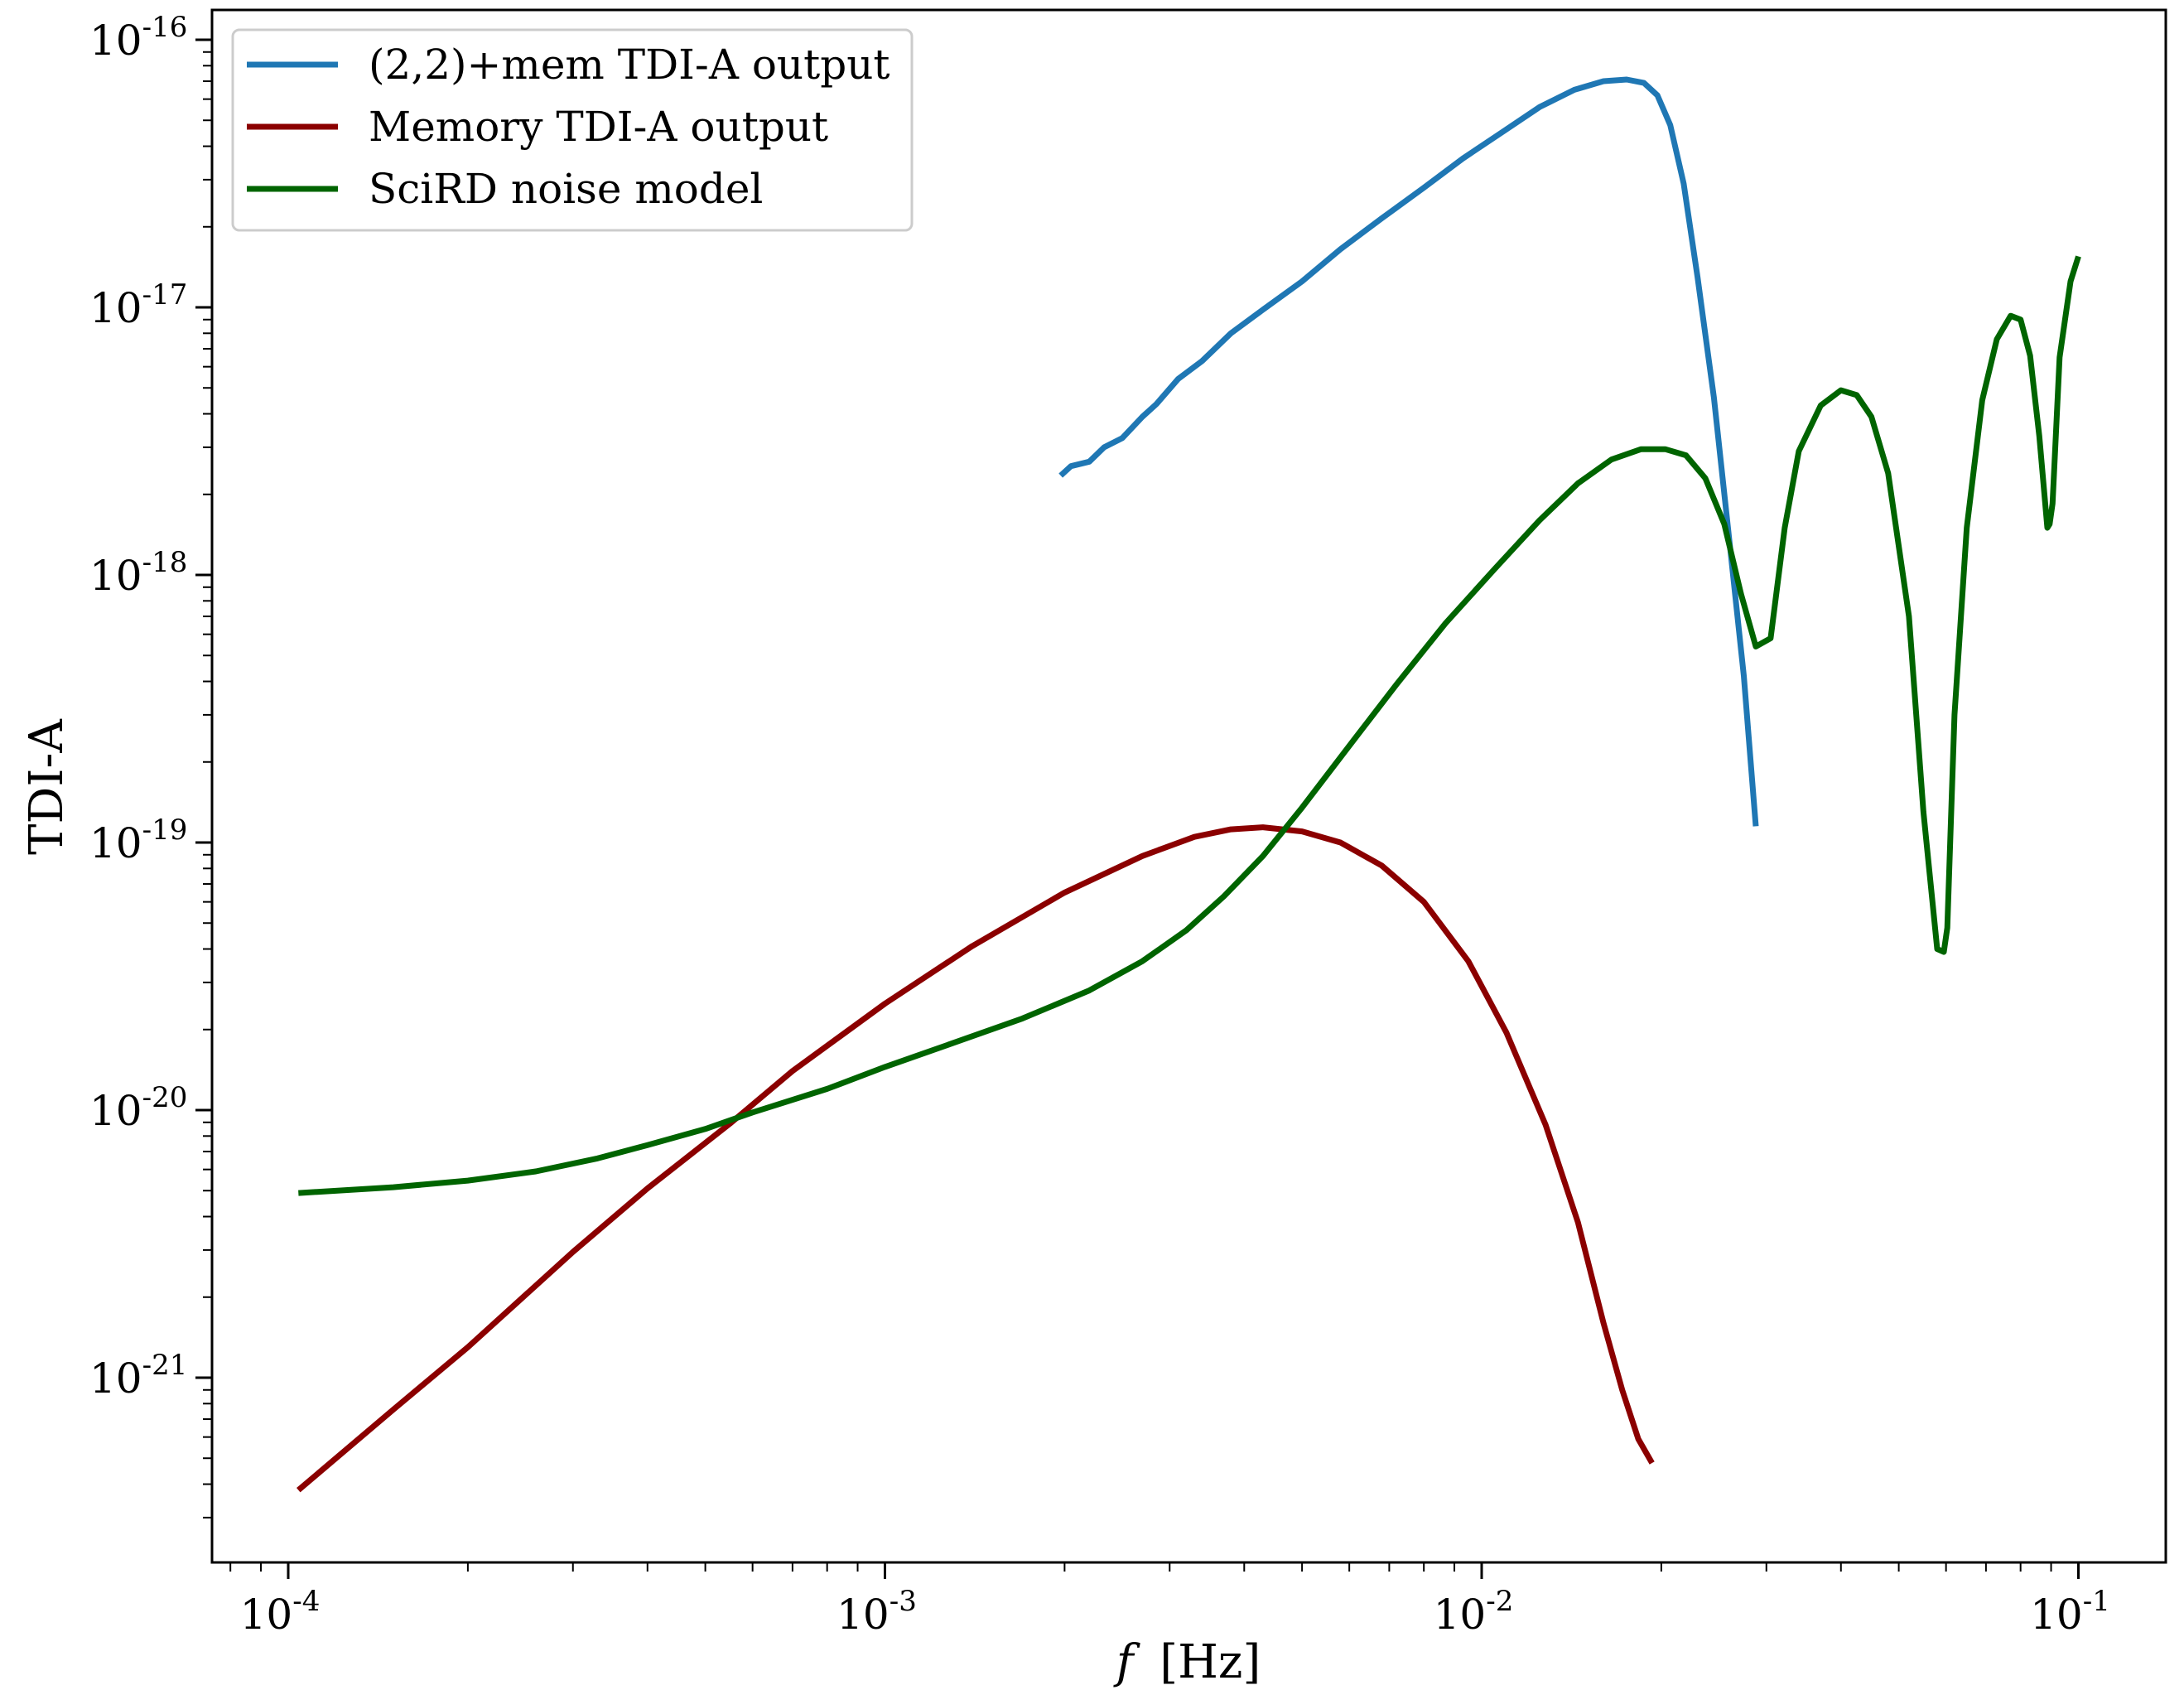 The width and height of the screenshot is (2184, 1690). Describe the element at coordinates (1210, 1662) in the screenshot. I see `x-axis-label-unit: [Hz]` at that location.